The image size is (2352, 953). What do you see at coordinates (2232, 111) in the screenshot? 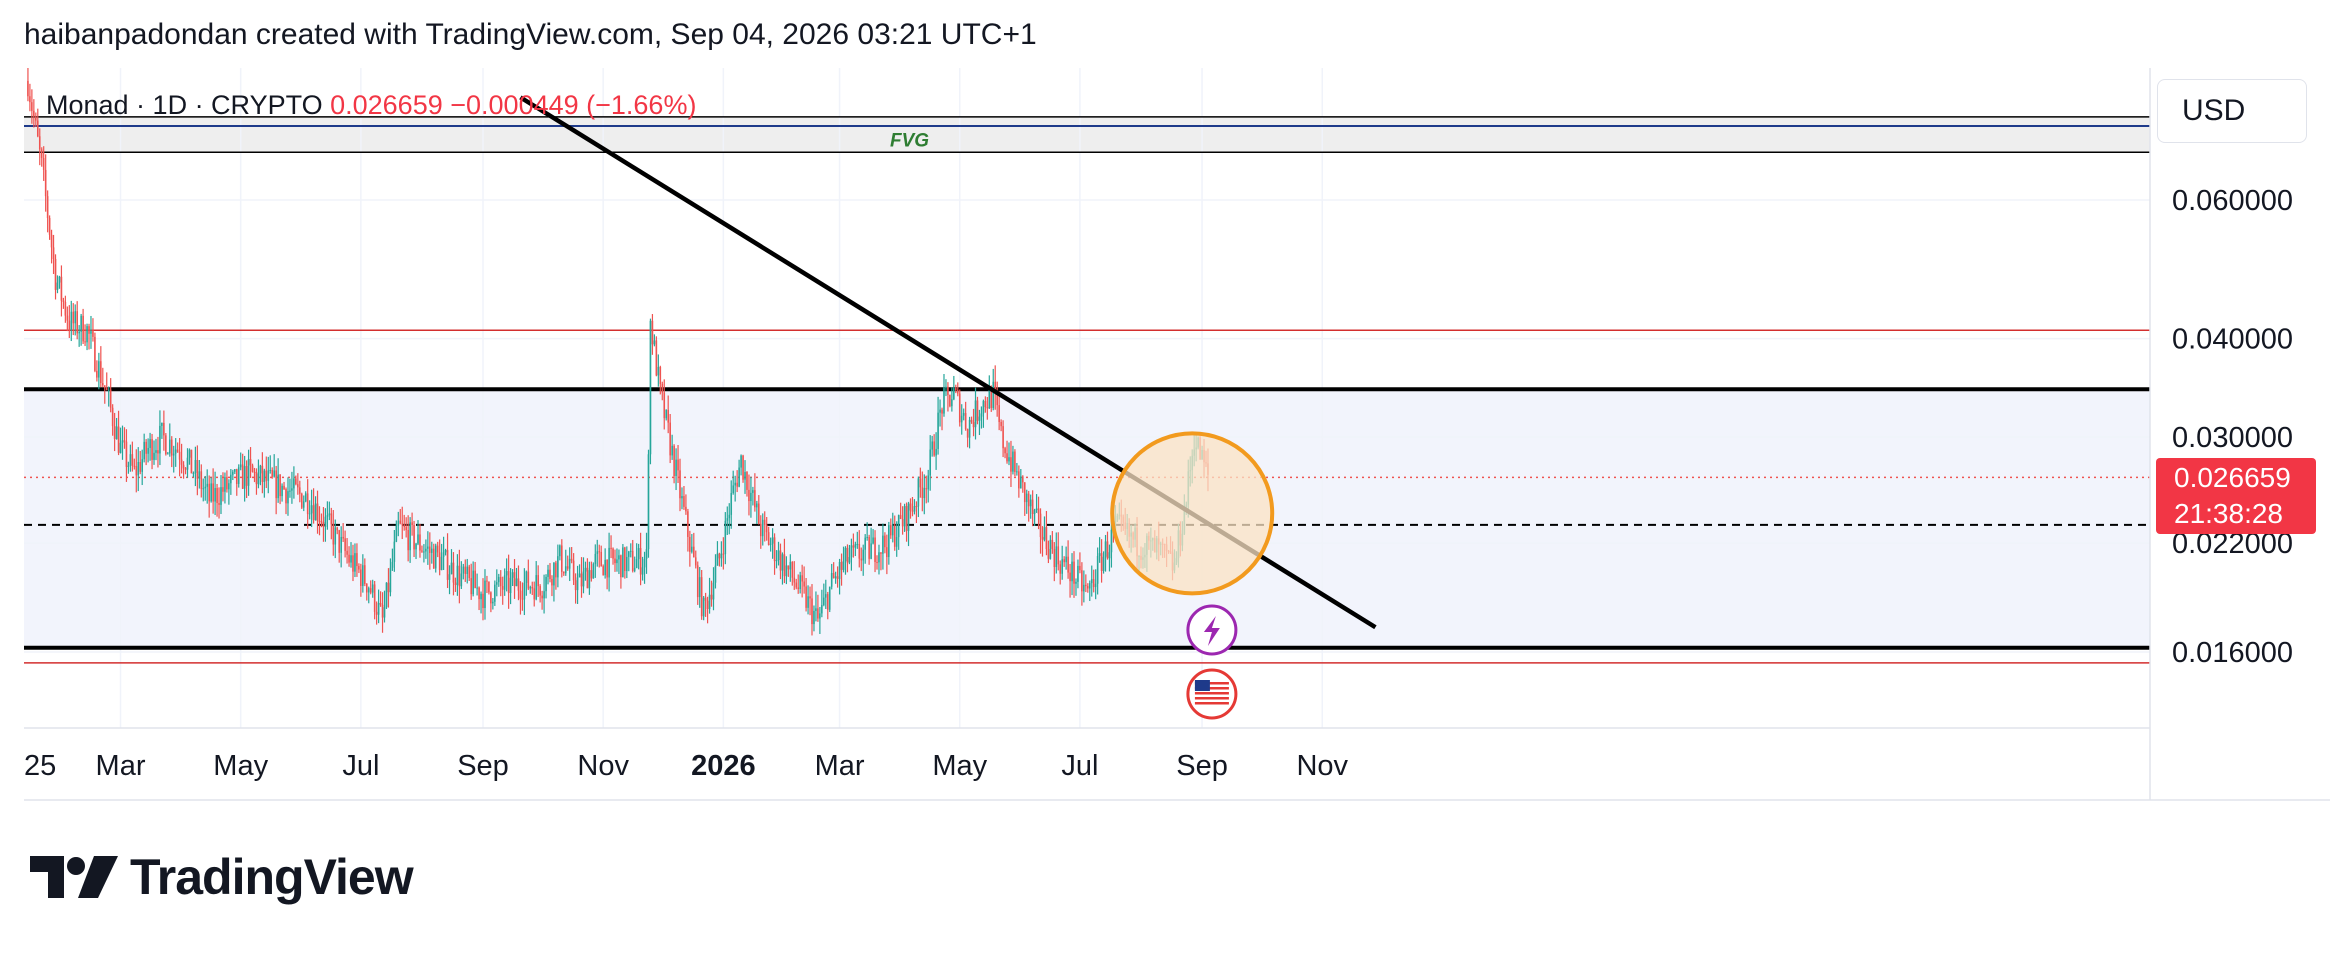
I see `currency-button: USD` at bounding box center [2232, 111].